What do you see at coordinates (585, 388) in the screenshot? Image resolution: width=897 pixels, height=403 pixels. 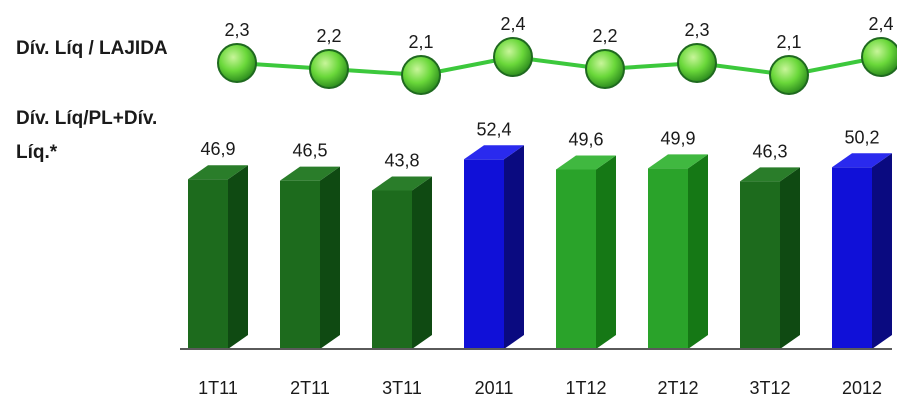 I see `x-tick-label: 1T12` at bounding box center [585, 388].